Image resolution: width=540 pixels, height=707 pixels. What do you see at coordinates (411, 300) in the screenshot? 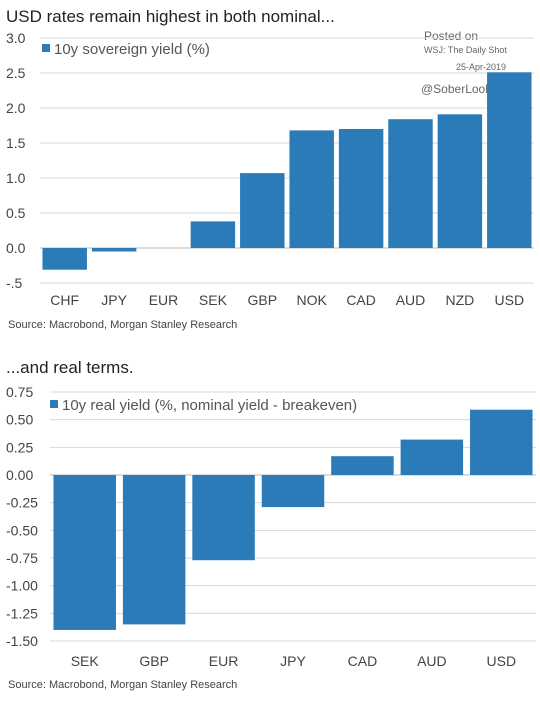
I see `chart1-category-label: AUD` at bounding box center [411, 300].